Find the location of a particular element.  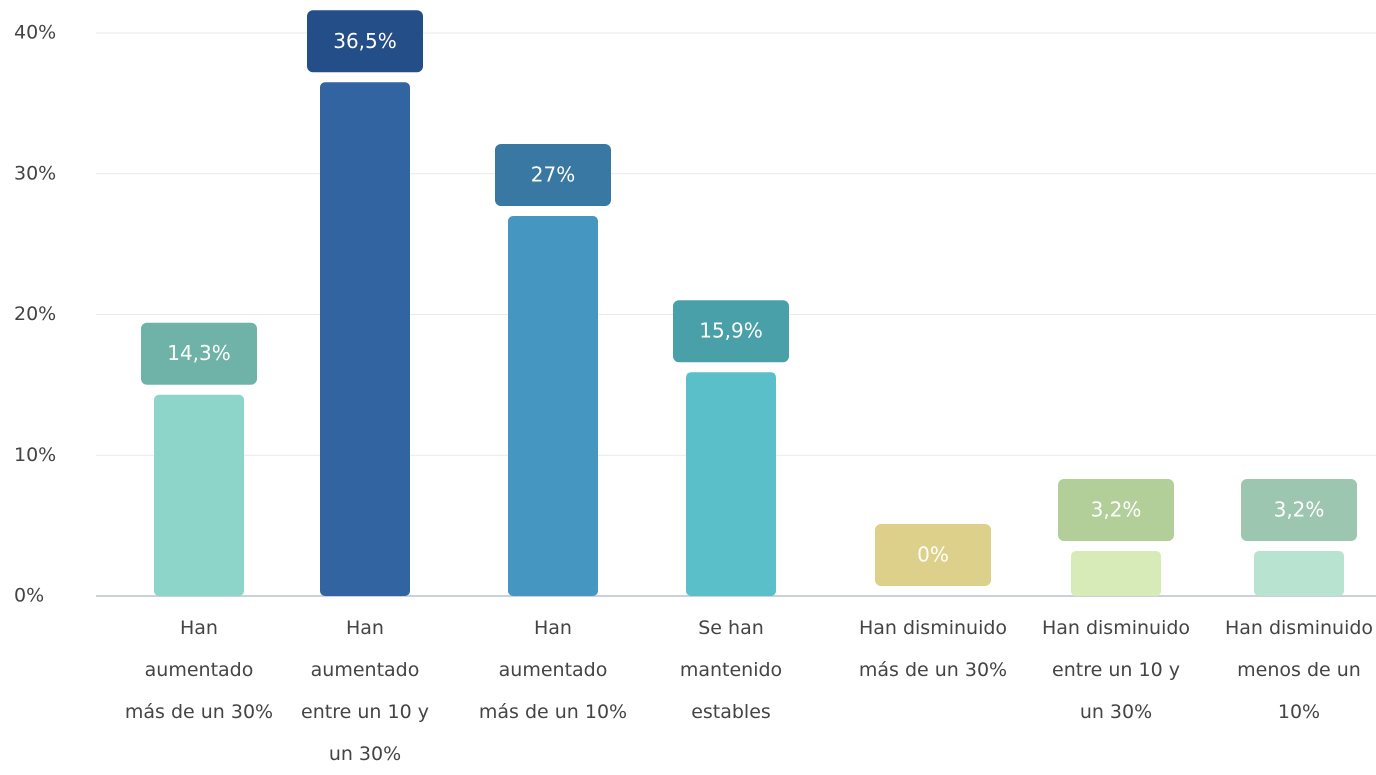

value-label: 14,3% is located at coordinates (199, 353).